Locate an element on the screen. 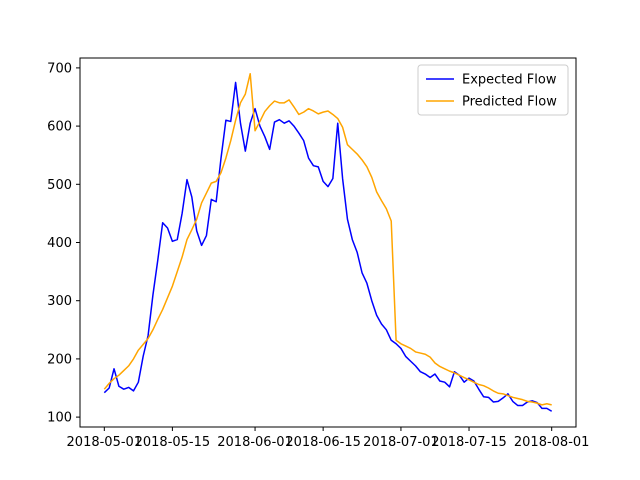 The height and width of the screenshot is (480, 640). y-axis: 100 200 300 400 500 600 700 is located at coordinates (63, 243).